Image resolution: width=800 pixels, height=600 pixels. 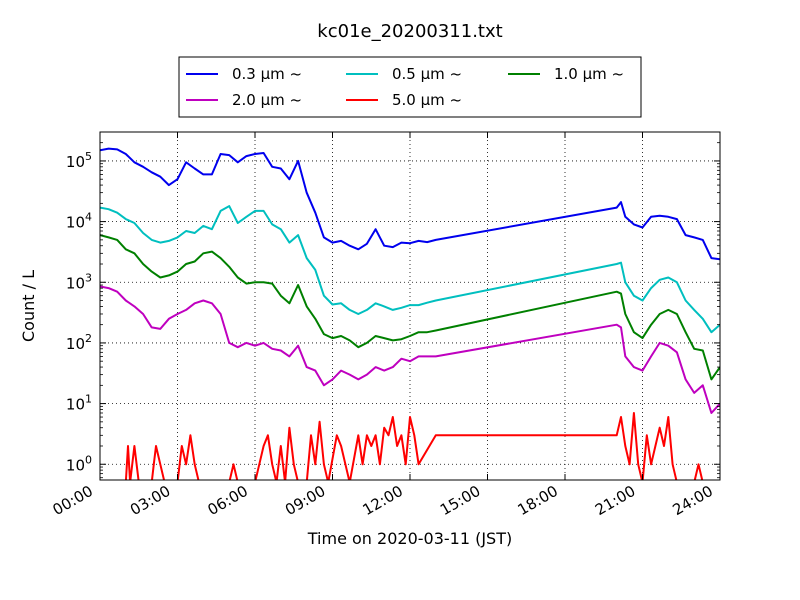 What do you see at coordinates (427, 100) in the screenshot?
I see `legend-label: 5.0 μm ~` at bounding box center [427, 100].